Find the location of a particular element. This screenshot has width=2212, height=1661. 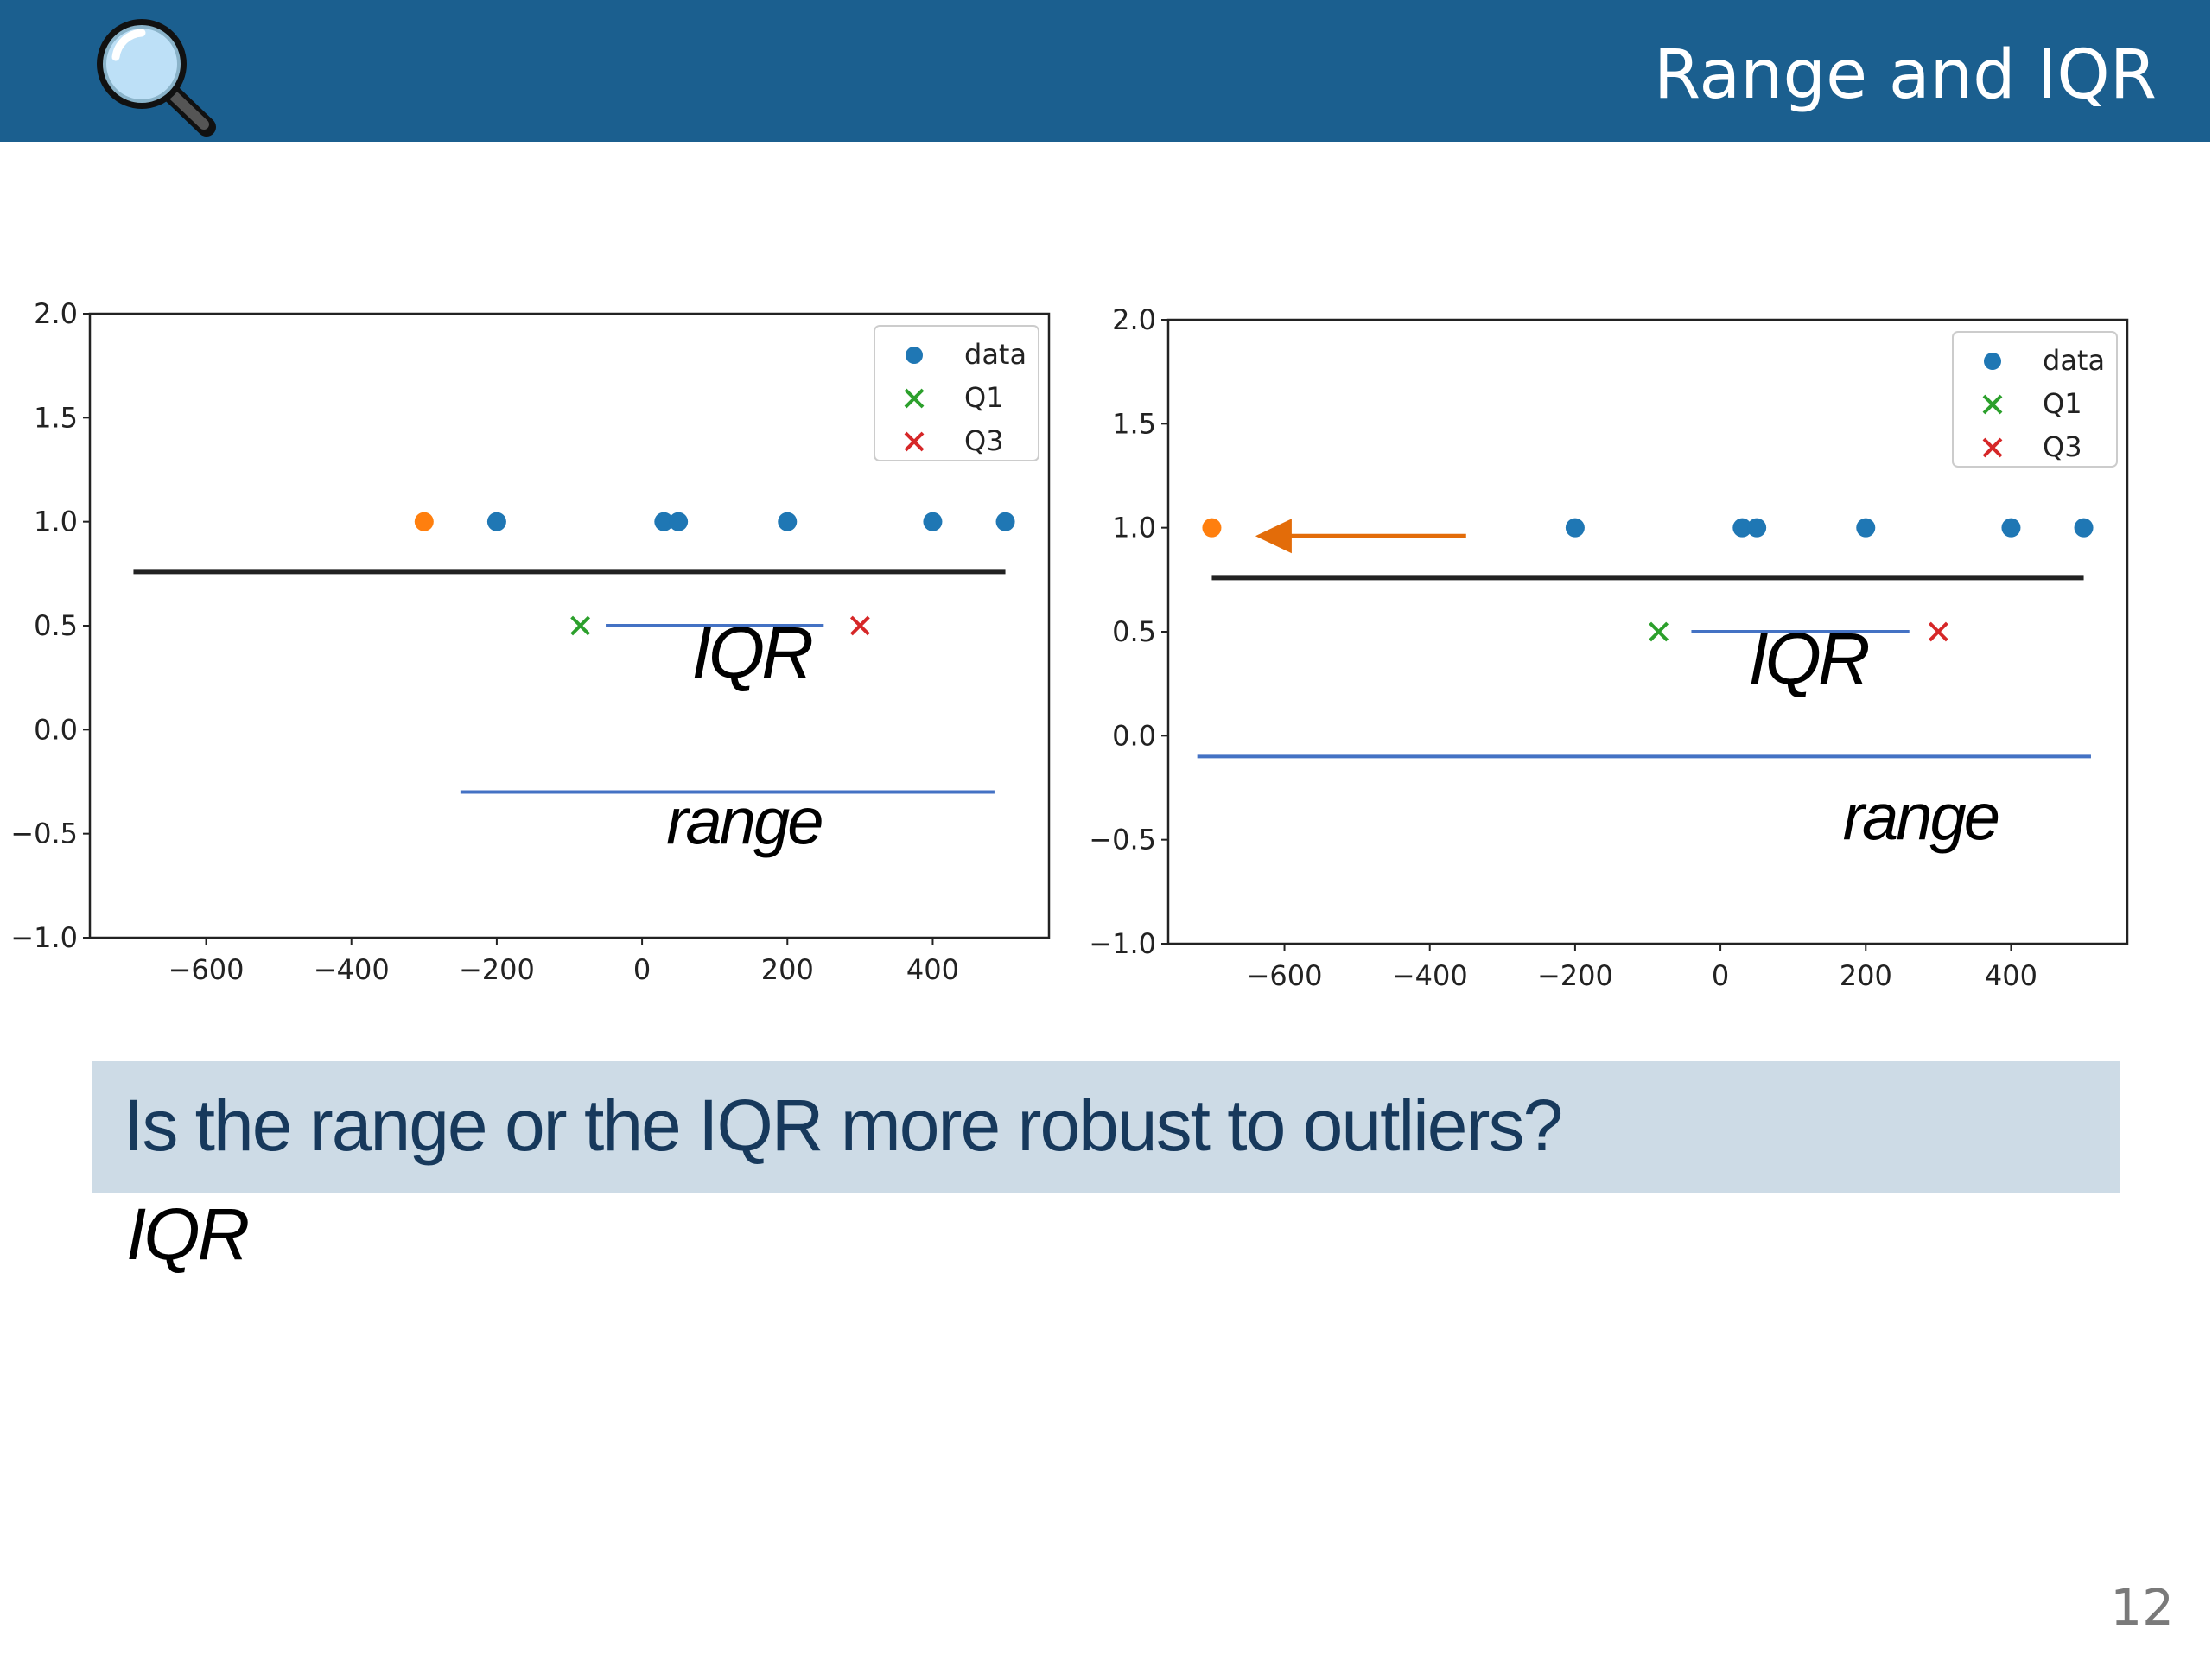

magnifying-glass-icon is located at coordinates (154, 77).